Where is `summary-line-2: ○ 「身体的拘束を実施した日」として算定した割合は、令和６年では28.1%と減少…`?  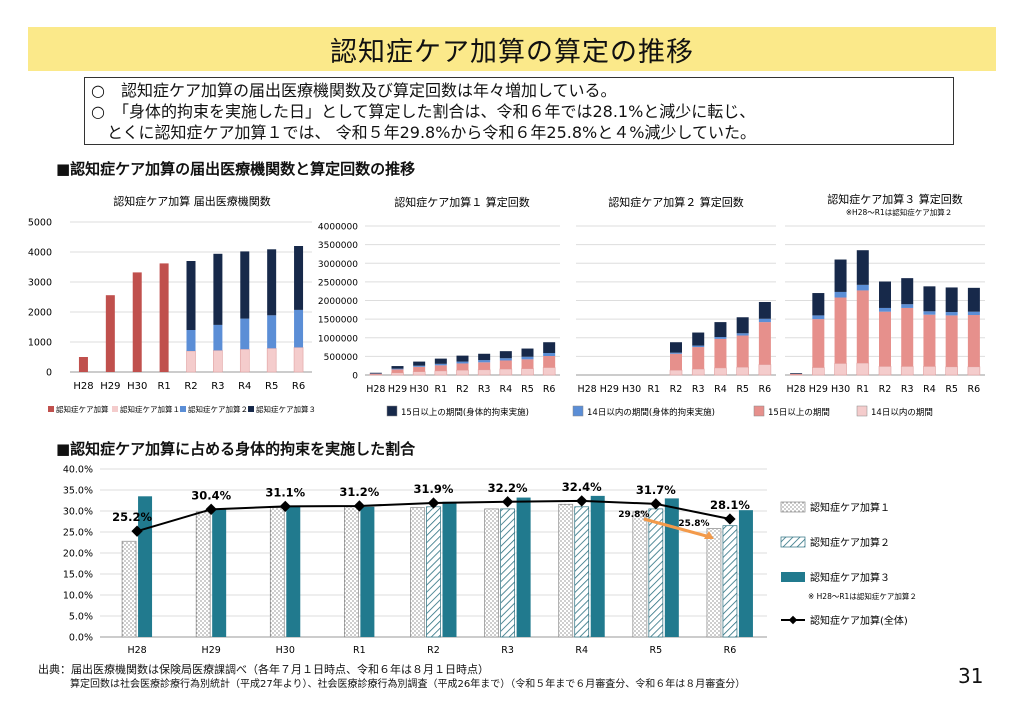 summary-line-2: ○ 「身体的拘束を実施した日」として算定した割合は、令和６年では28.1%と減少… is located at coordinates (423, 111).